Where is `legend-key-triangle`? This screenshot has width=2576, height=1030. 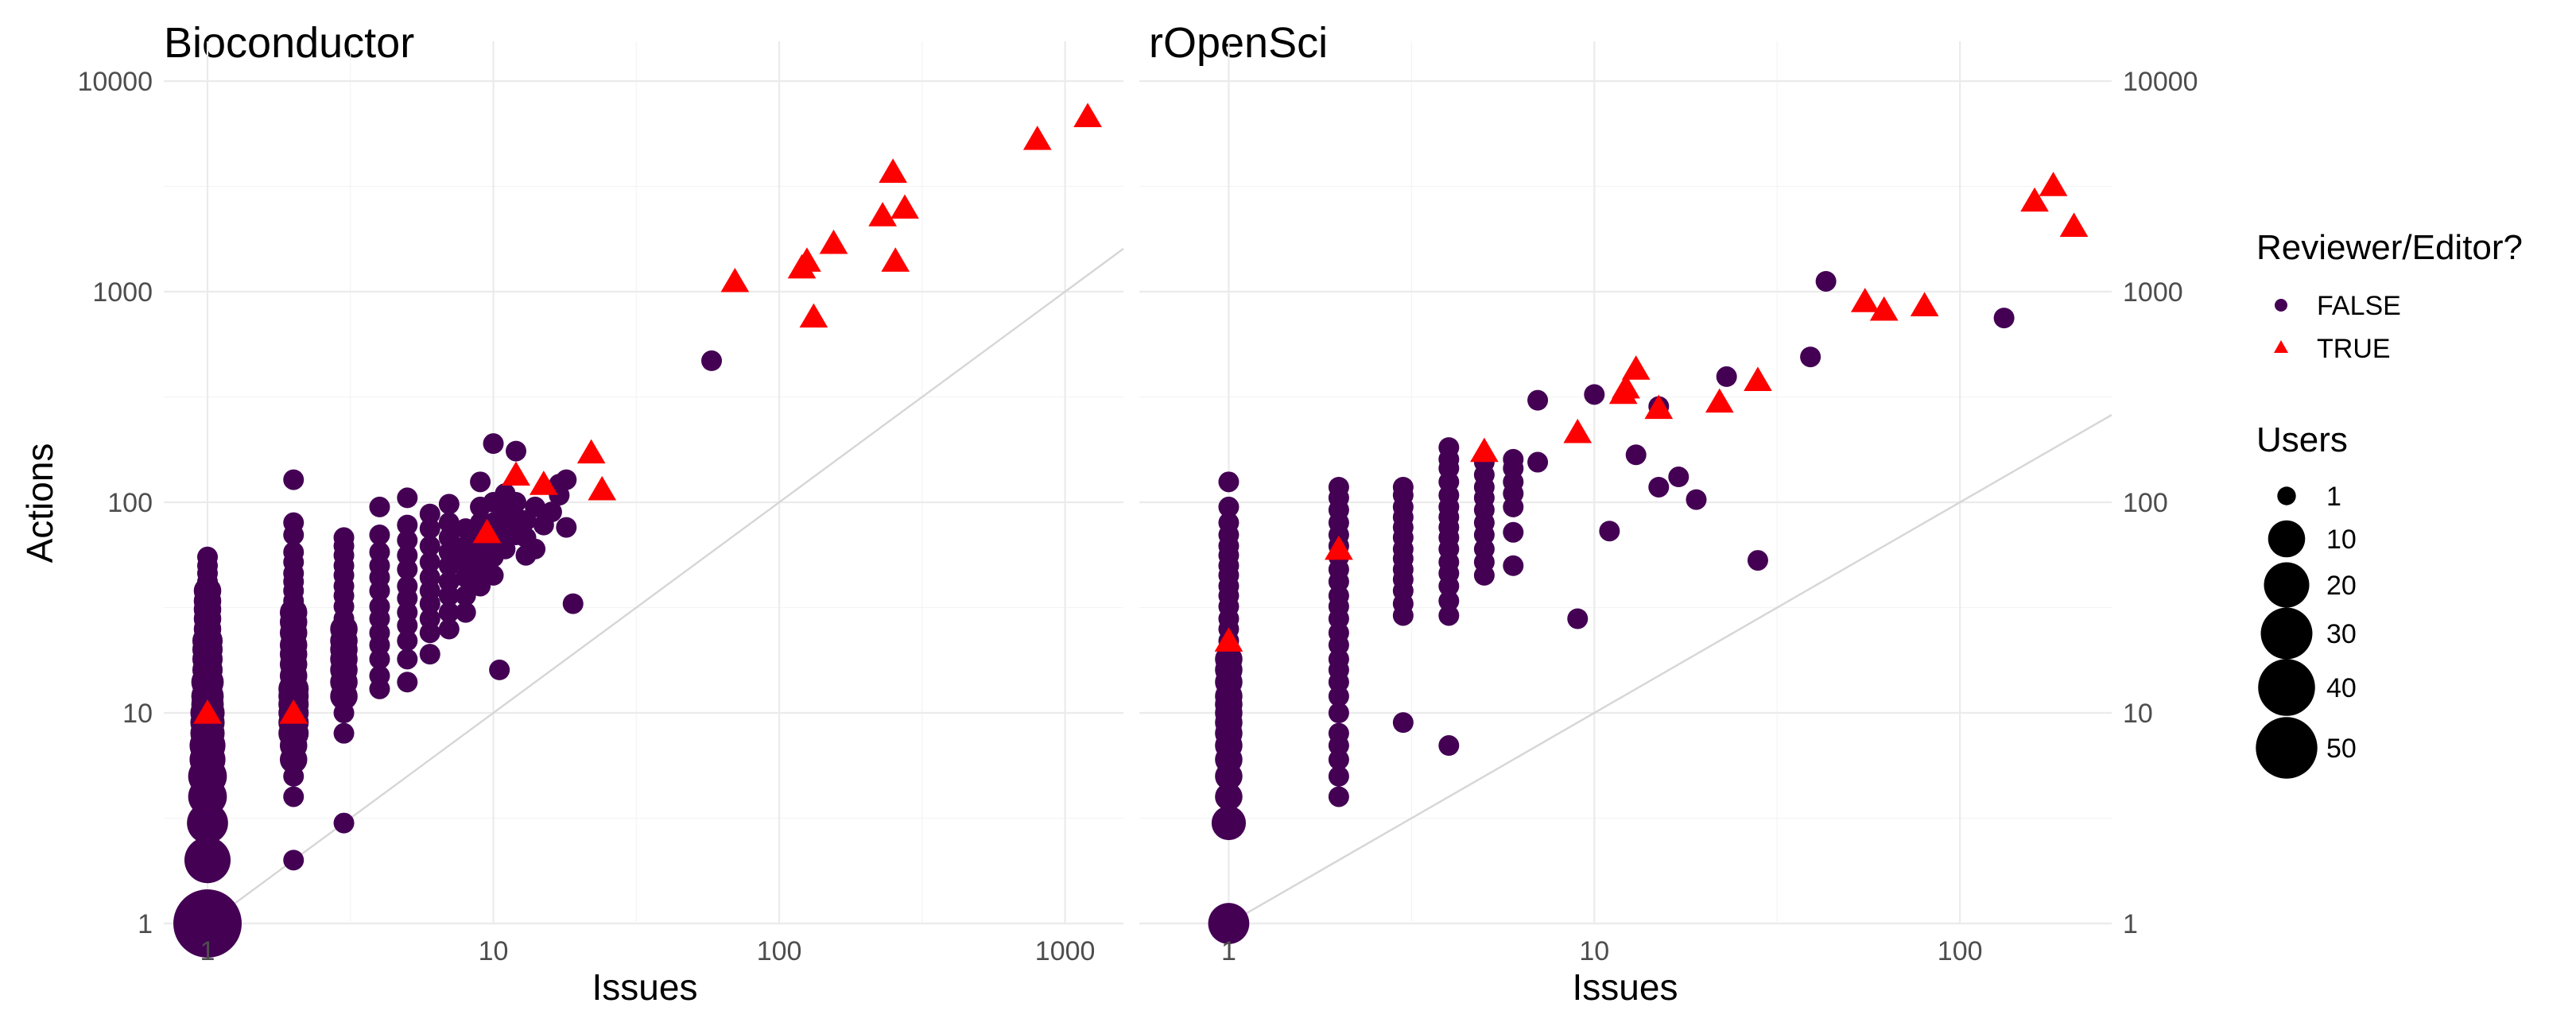 legend-key-triangle is located at coordinates (2281, 346).